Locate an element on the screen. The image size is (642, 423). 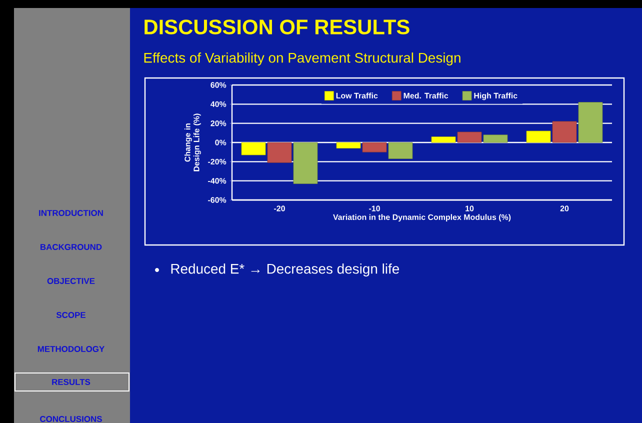
text: RESULTS is located at coordinates (71, 382).